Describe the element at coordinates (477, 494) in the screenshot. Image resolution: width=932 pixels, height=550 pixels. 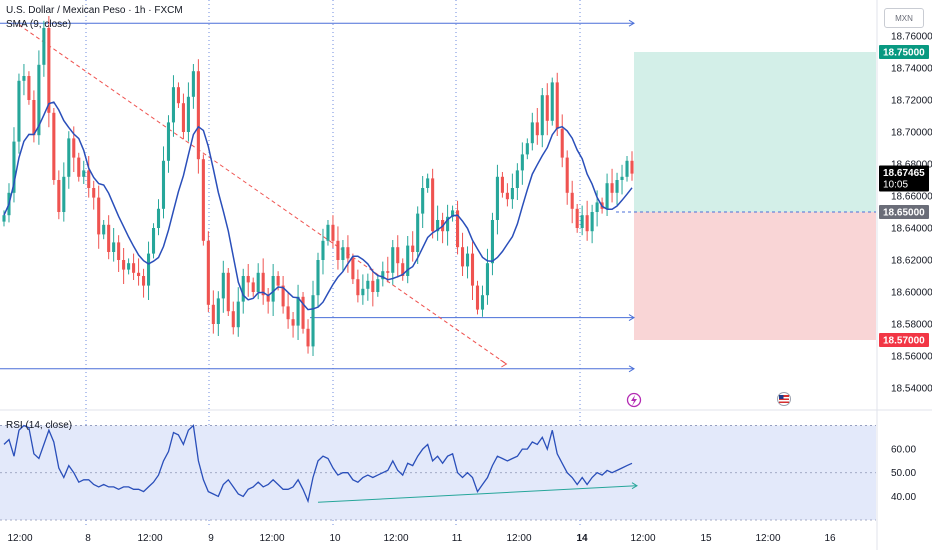
I see `rsi-trendline` at that location.